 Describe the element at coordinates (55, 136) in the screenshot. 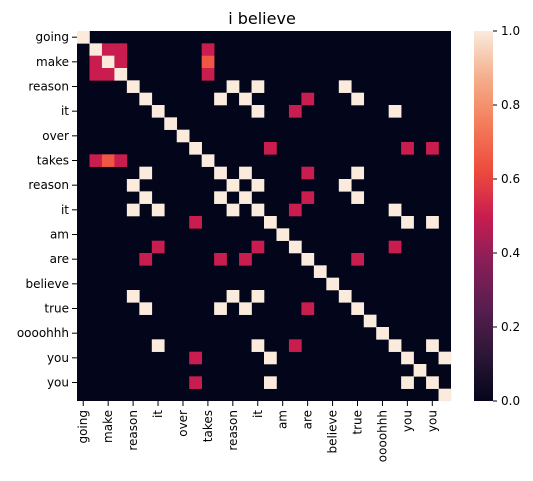

I see `y-tick-label: over` at that location.